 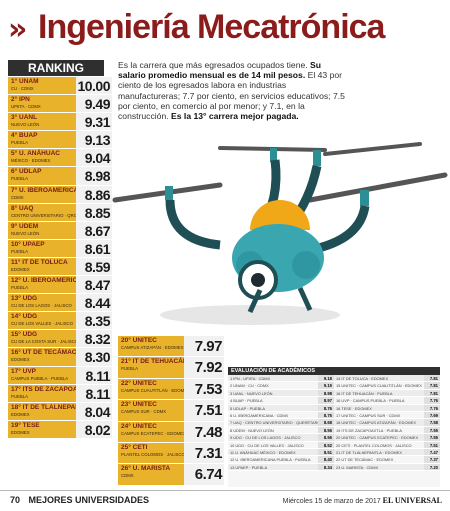 I want to click on ranking-label: 8° UAQ CENTRO UNIVERSITARIO · QRO, so click(x=42, y=212).